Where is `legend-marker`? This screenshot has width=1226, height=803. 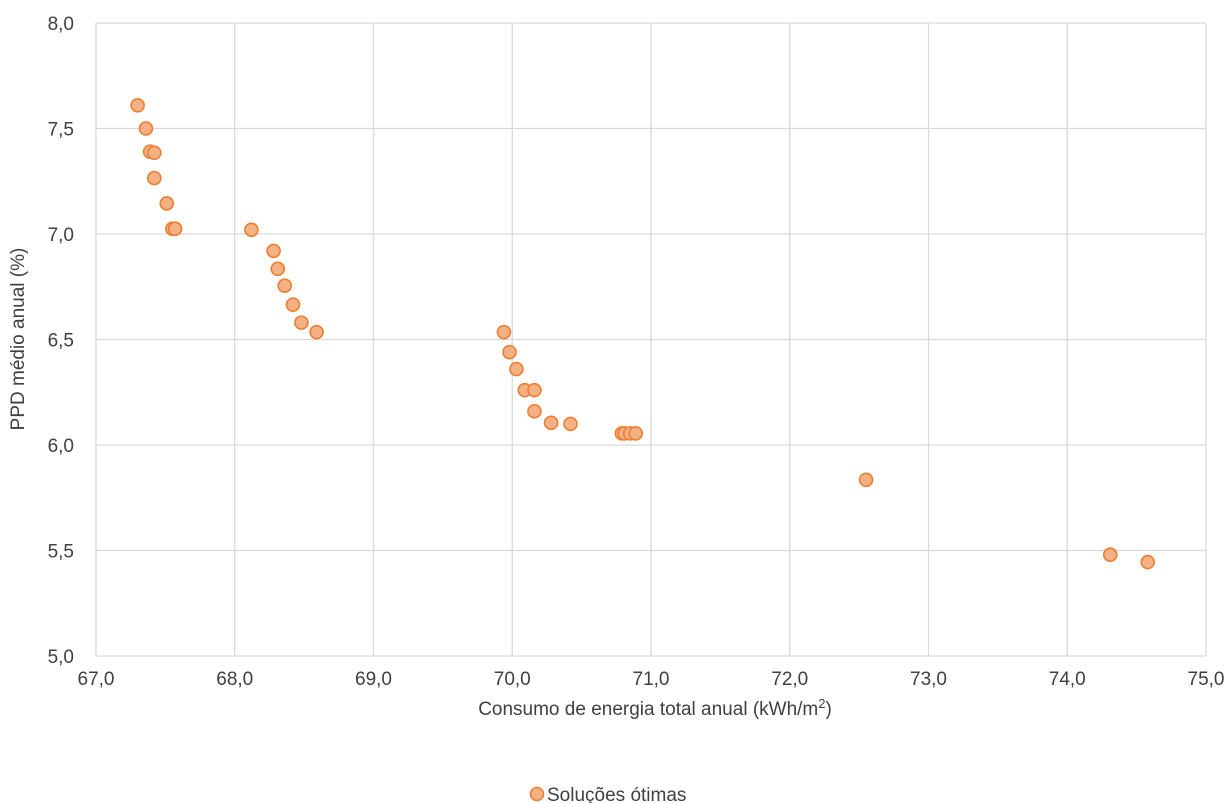 legend-marker is located at coordinates (537, 794).